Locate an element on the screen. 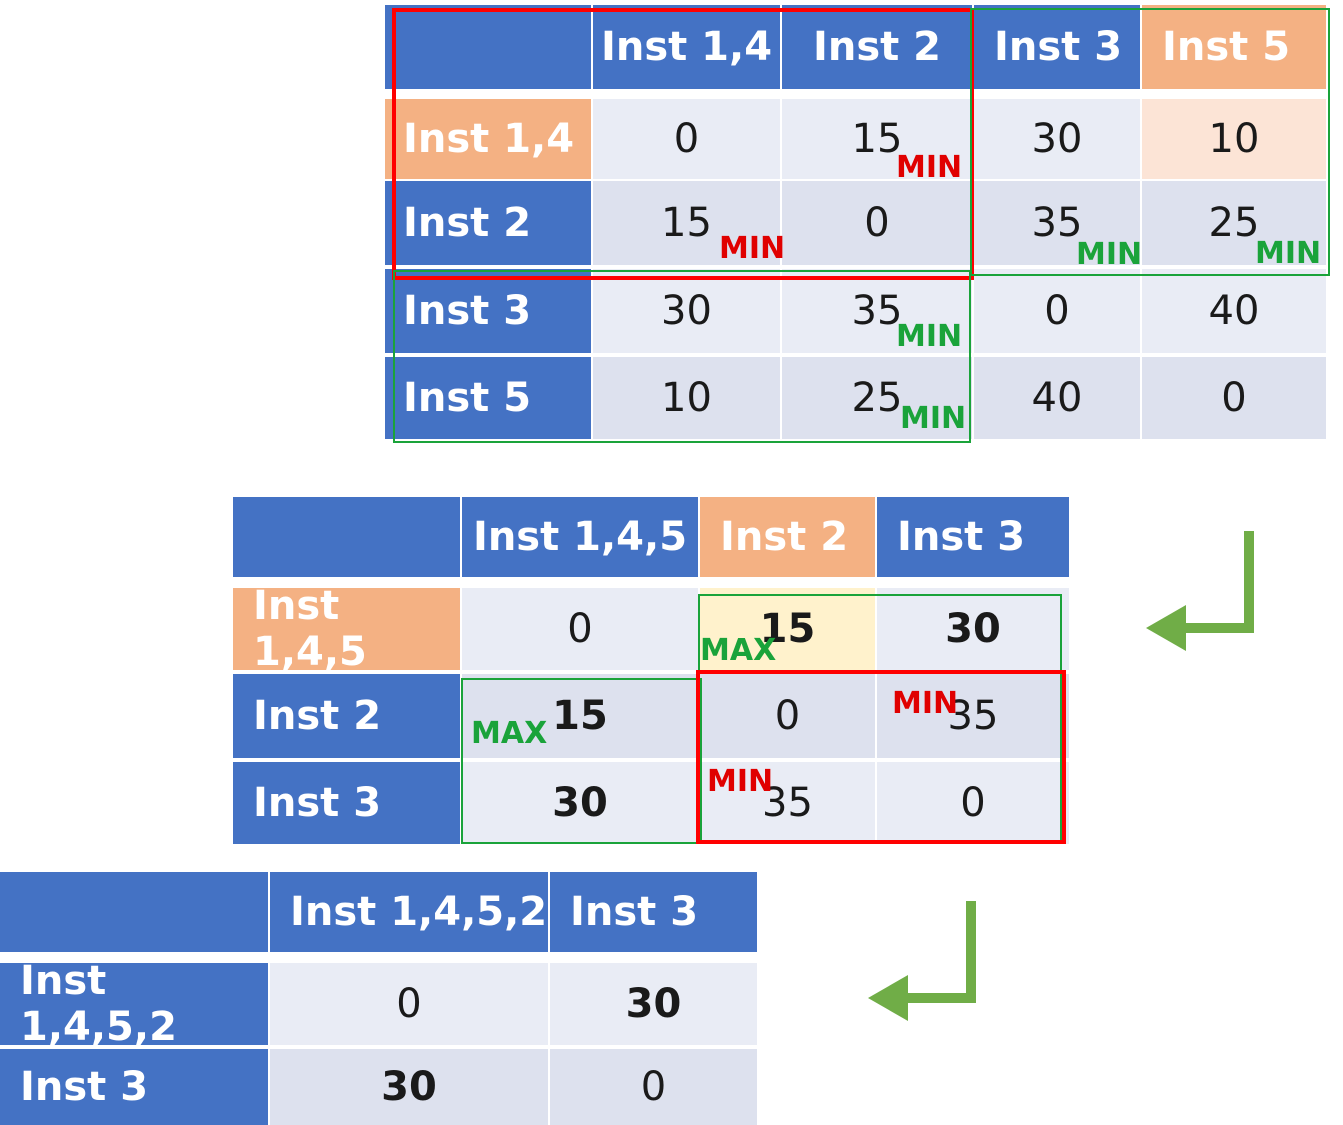  compare-highlight-green-cols is located at coordinates (1150, 142).